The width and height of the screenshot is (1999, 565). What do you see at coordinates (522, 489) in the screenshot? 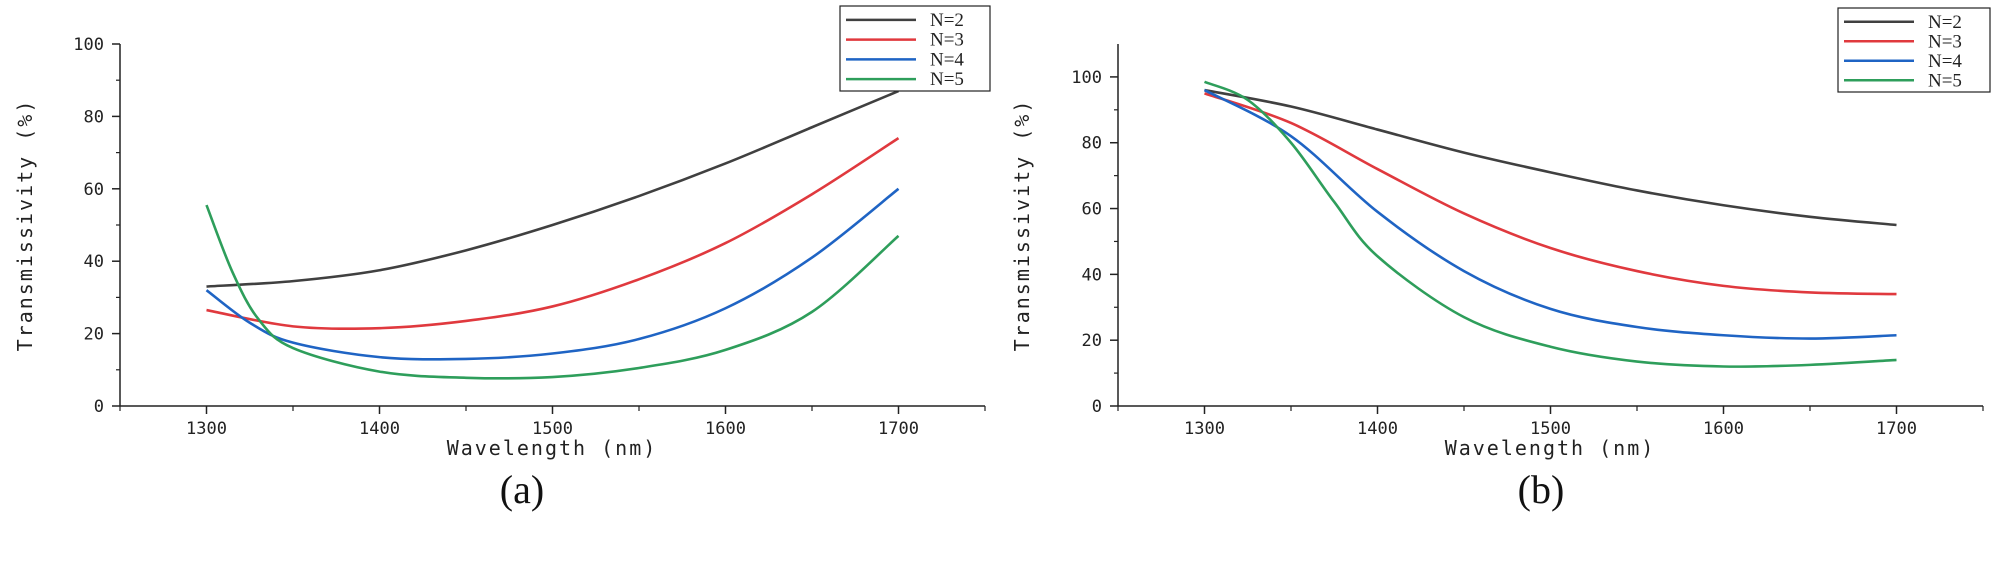
I see `panel-label: (a)` at bounding box center [522, 489].